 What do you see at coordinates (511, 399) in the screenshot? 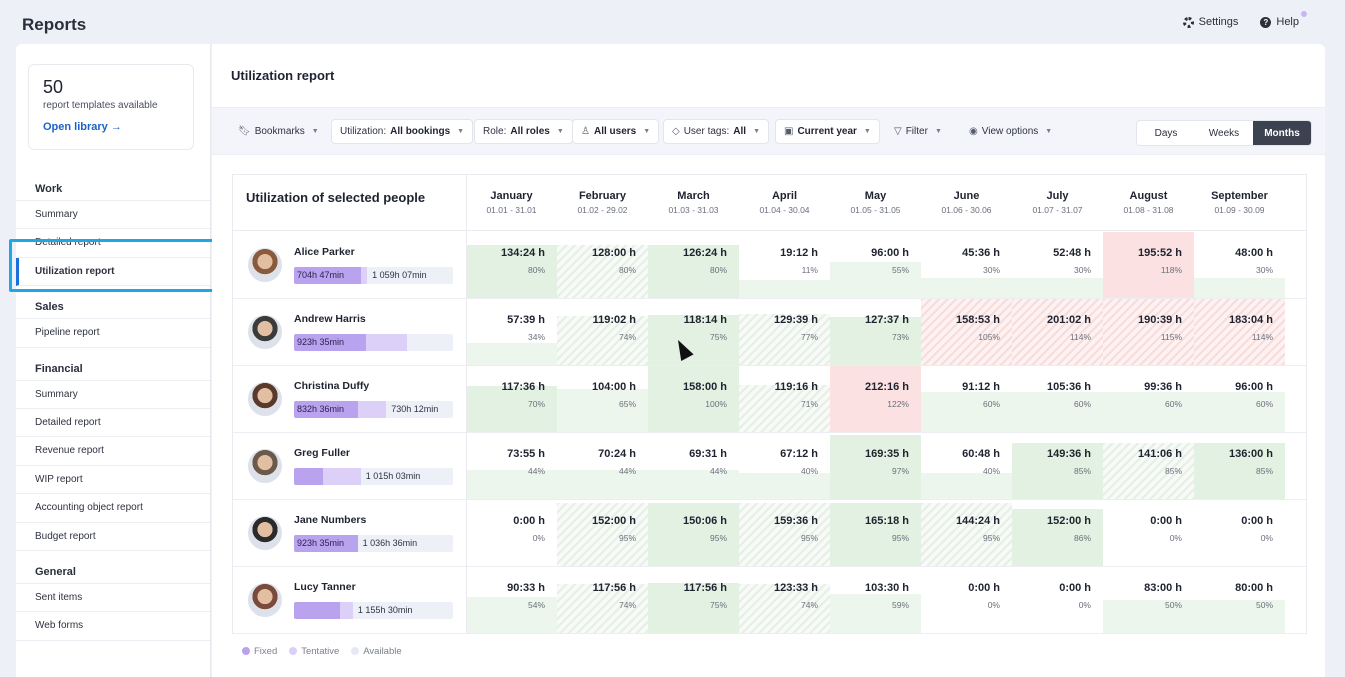
I see `utilization-cell: 117:36 h 70%` at bounding box center [511, 399].